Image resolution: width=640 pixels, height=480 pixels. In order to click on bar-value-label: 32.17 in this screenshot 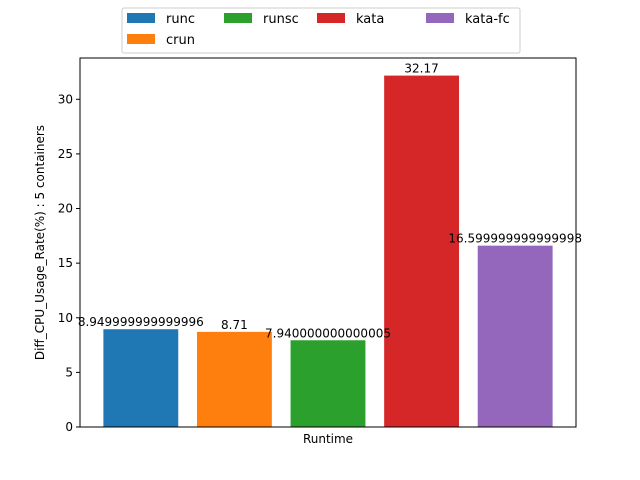, I will do `click(421, 69)`.